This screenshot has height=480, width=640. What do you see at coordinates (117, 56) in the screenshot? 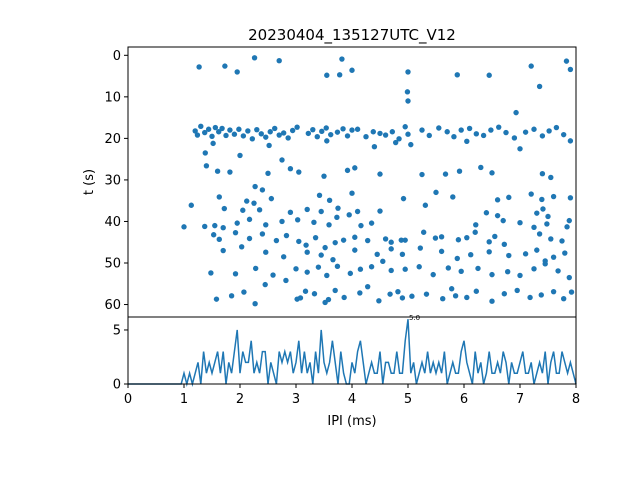
I see `y-tick-label: 0` at bounding box center [117, 56].